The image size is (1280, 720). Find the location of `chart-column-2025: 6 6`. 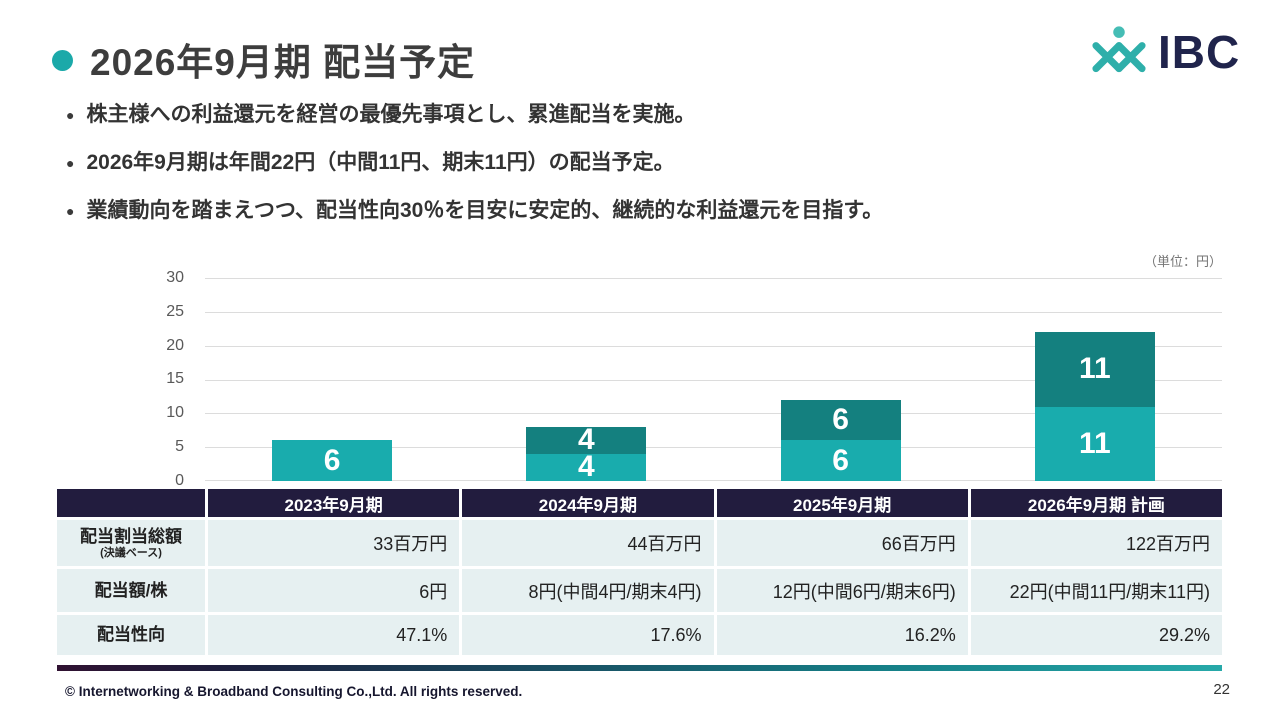

chart-column-2025: 6 6 is located at coordinates (841, 379).